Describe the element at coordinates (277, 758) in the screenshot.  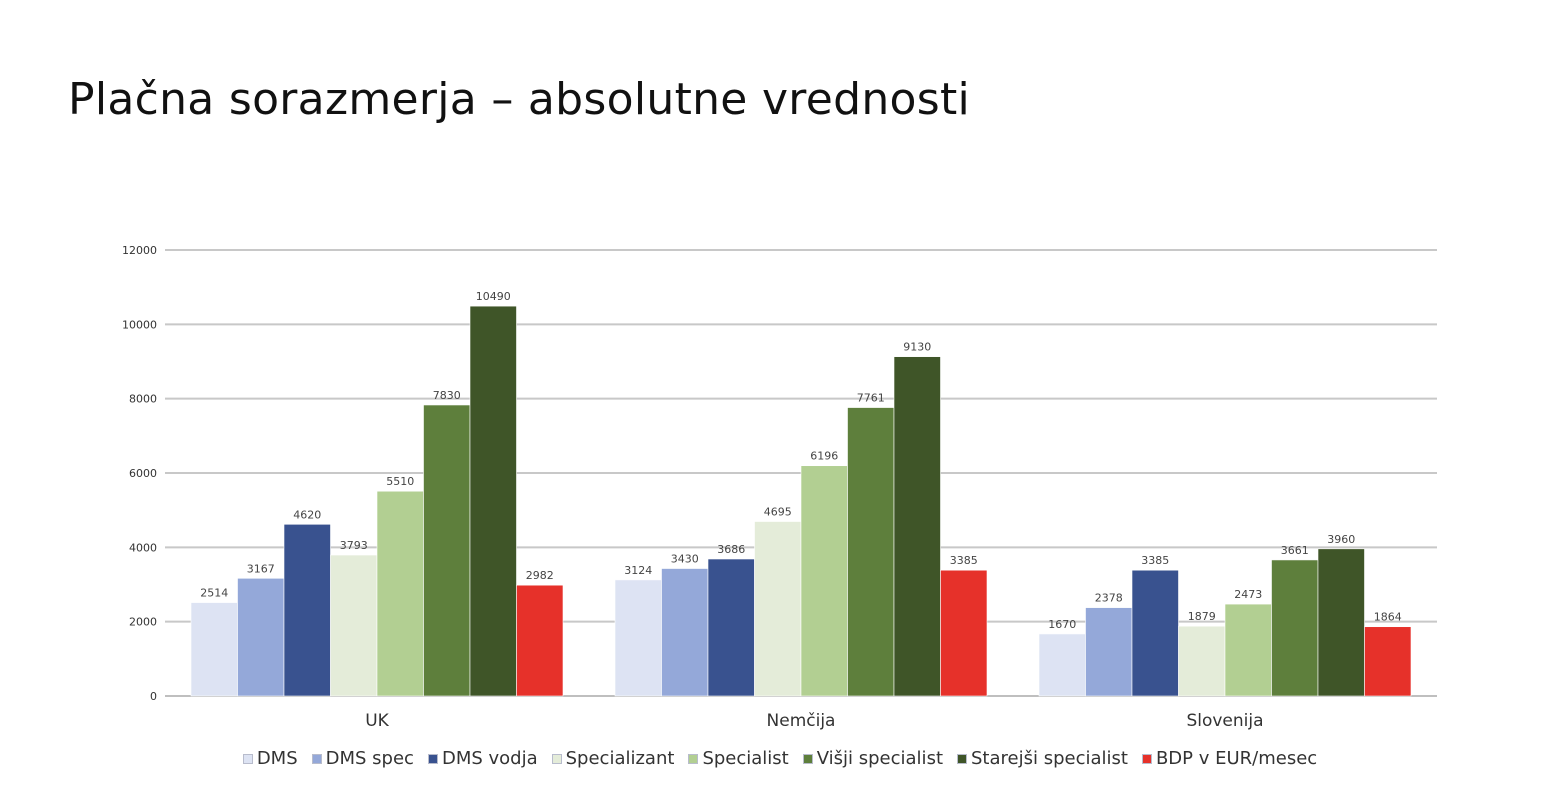
I see `legend-label: DMS` at that location.